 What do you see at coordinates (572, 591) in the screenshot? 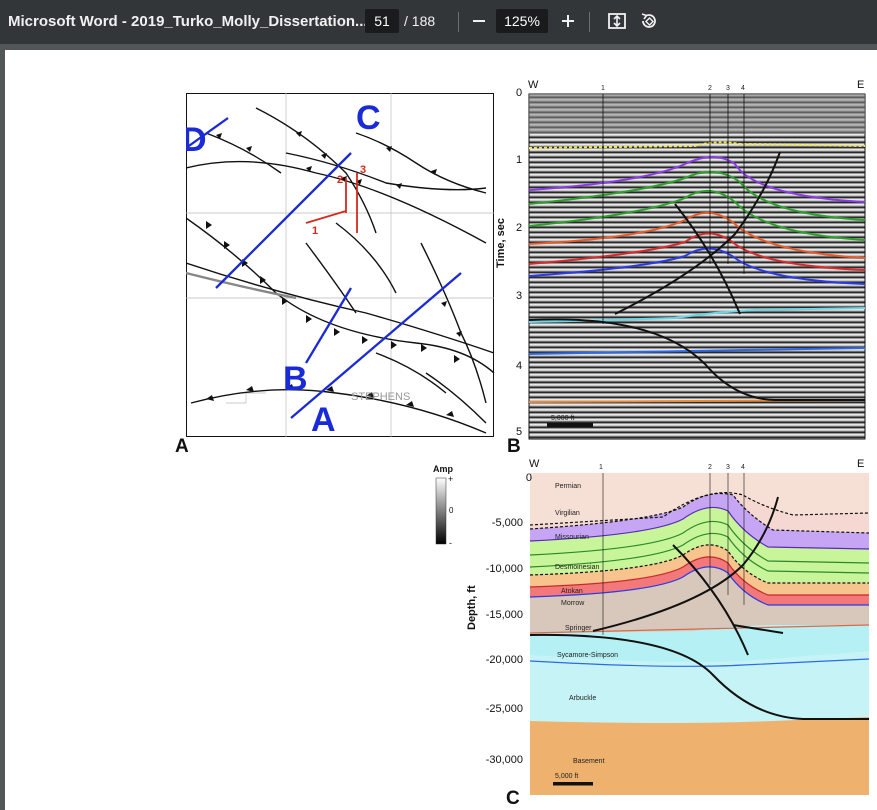
I see `unit-label-atokan: Atokan` at bounding box center [572, 591].